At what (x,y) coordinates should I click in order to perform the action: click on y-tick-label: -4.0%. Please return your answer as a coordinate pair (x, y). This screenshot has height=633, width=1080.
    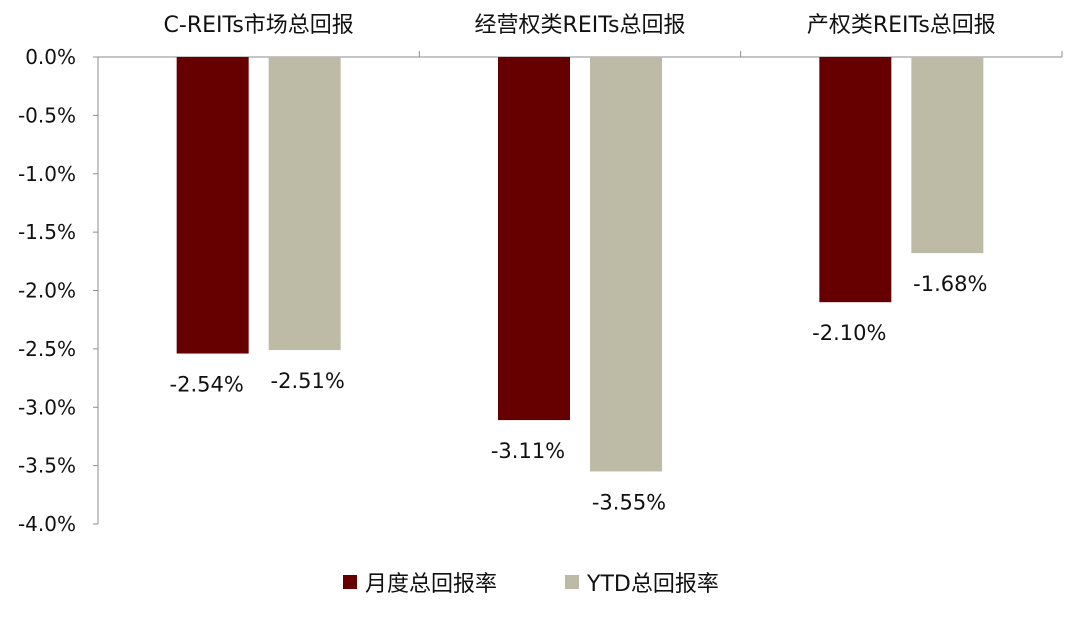
    Looking at the image, I should click on (47, 524).